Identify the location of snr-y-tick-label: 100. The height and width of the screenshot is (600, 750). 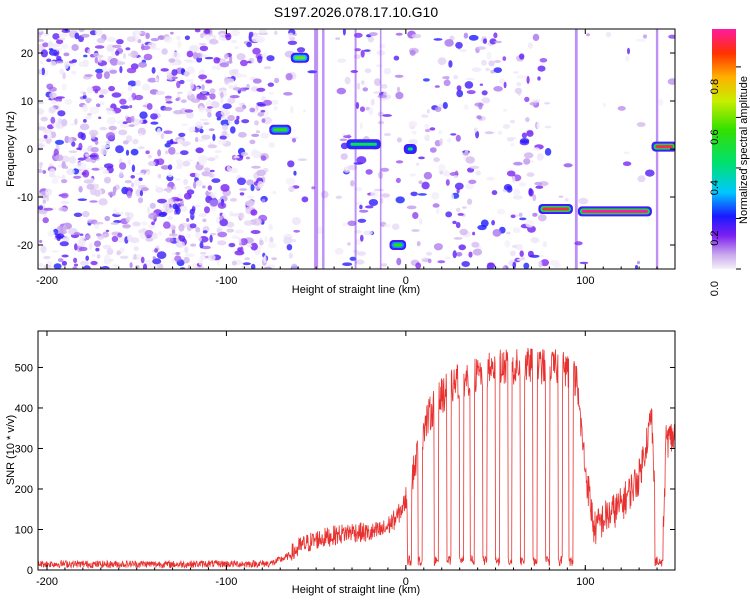
(24, 530).